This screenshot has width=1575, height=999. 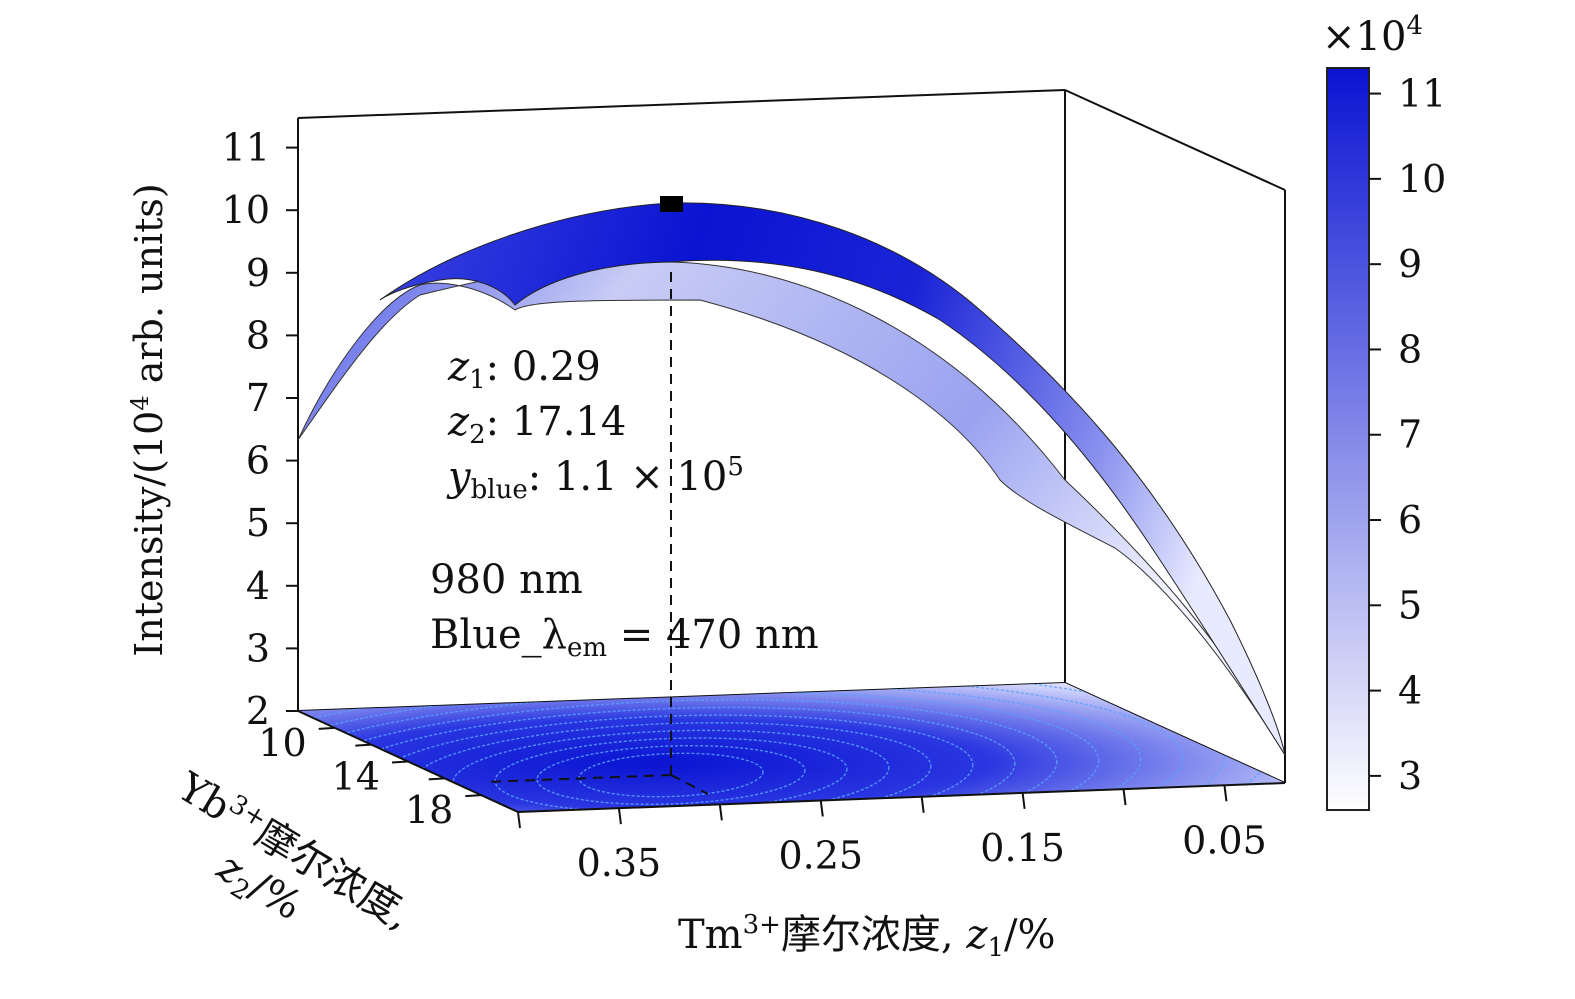 What do you see at coordinates (1372, 35) in the screenshot?
I see `colorbar-multiplier: ×104` at bounding box center [1372, 35].